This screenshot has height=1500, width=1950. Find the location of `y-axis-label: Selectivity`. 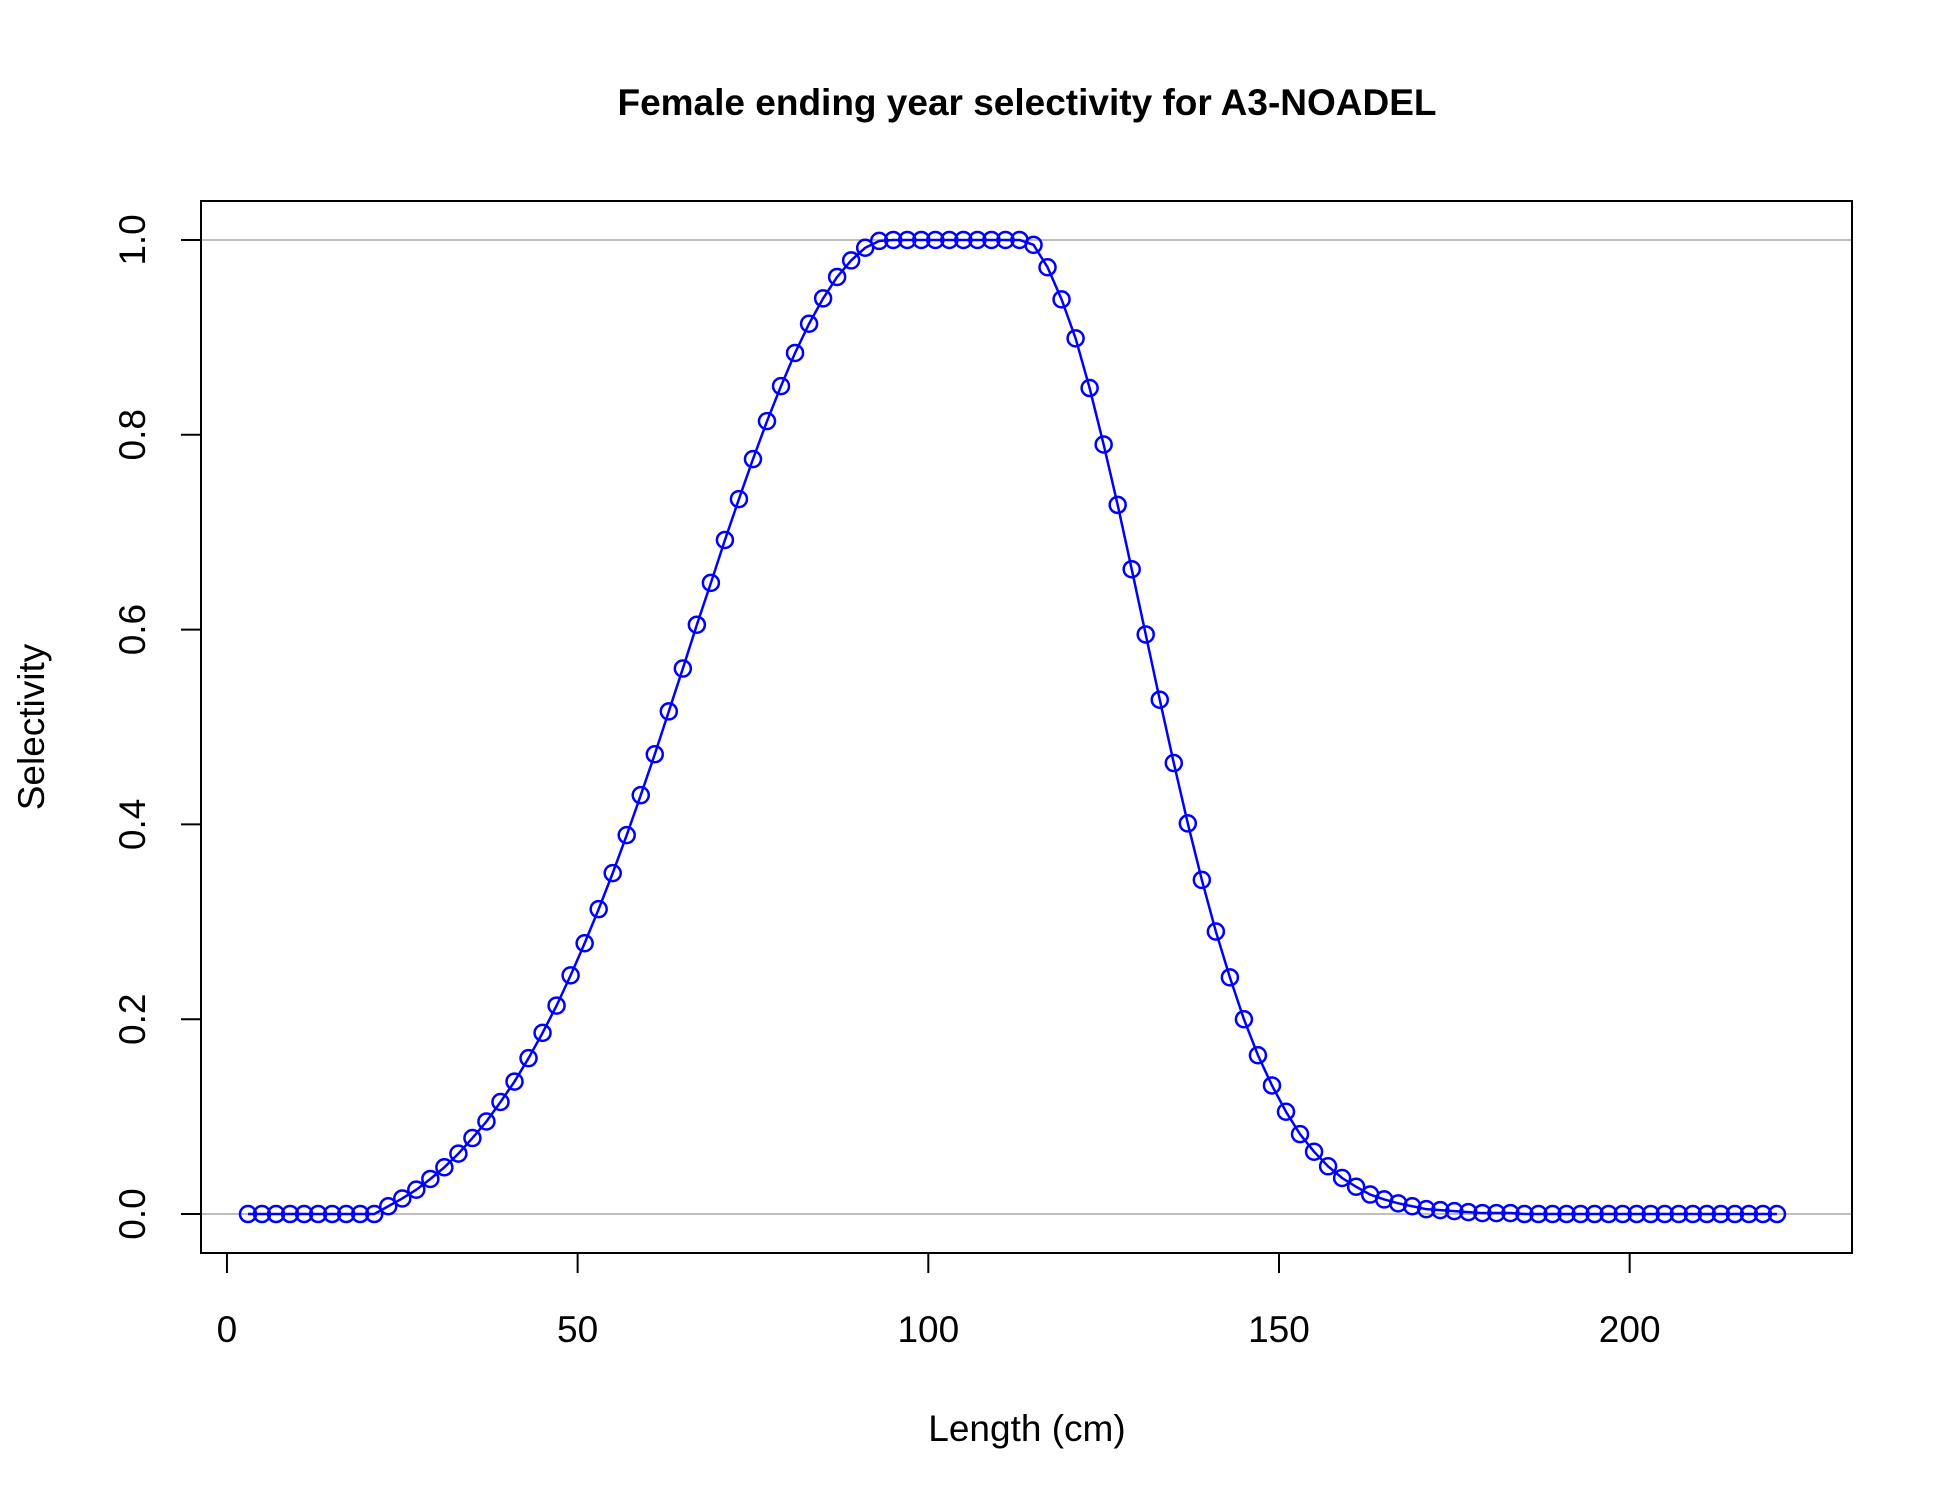

y-axis-label: Selectivity is located at coordinates (31, 726).